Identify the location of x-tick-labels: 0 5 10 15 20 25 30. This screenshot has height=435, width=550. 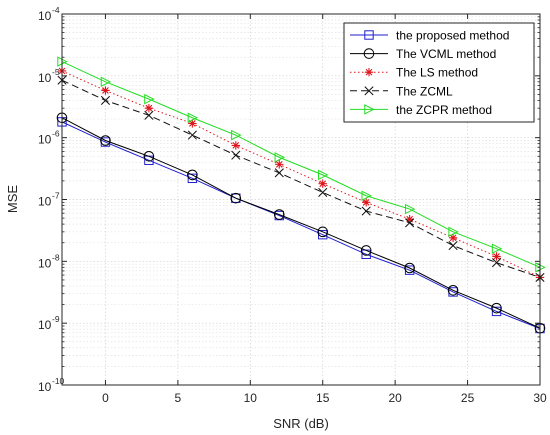
(324, 398).